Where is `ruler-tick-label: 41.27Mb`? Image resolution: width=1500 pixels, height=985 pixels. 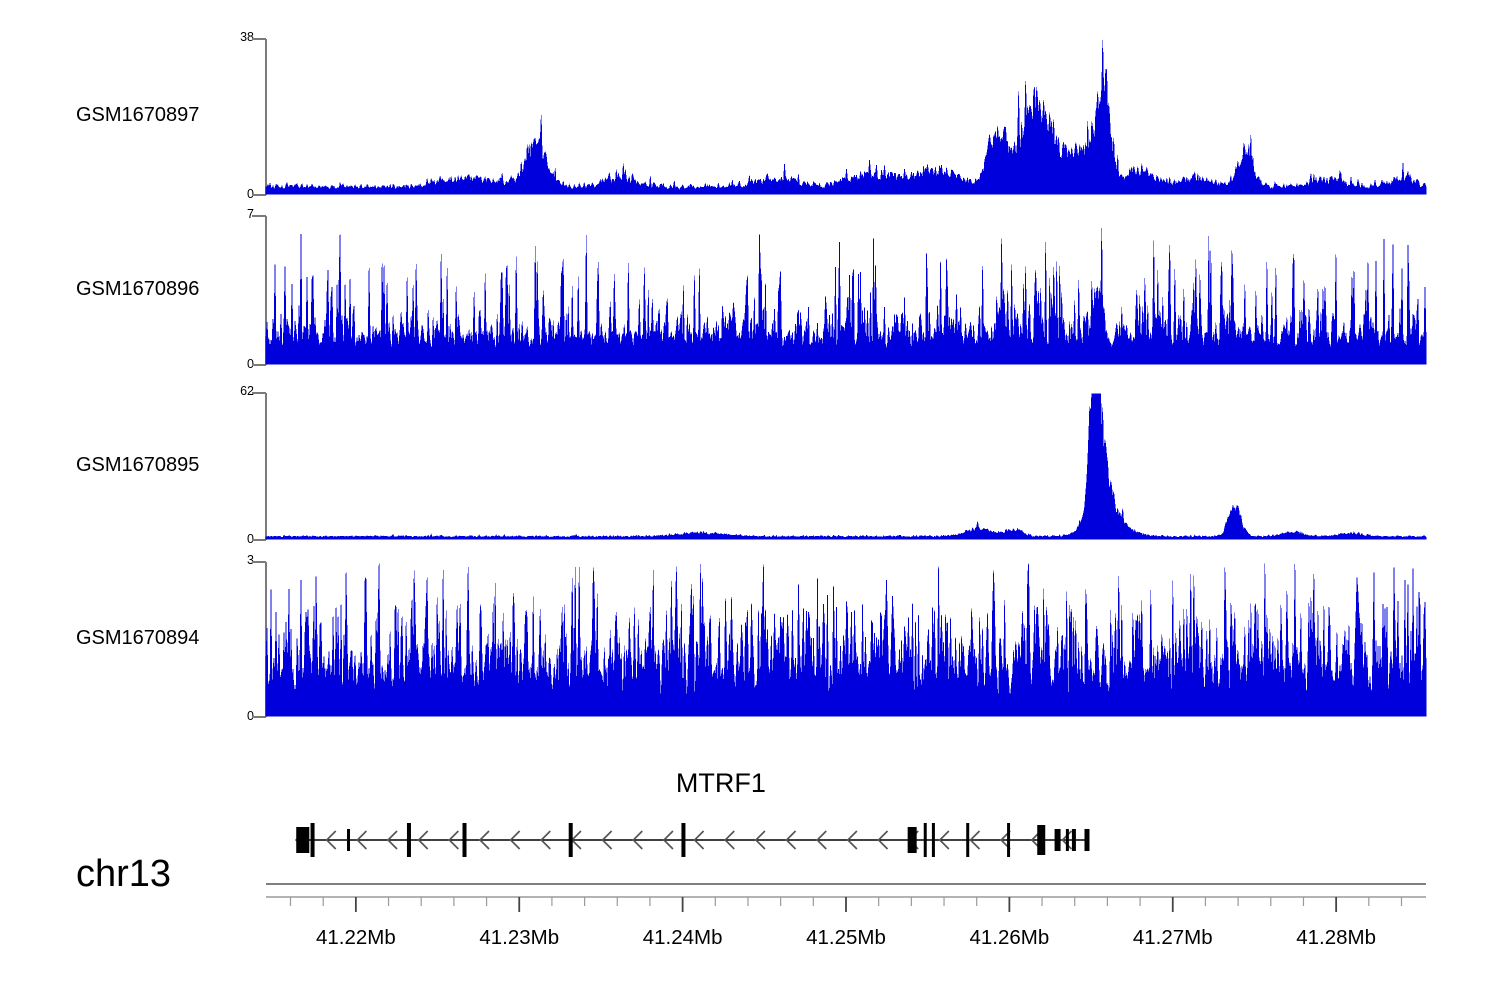
ruler-tick-label: 41.27Mb is located at coordinates (1172, 937).